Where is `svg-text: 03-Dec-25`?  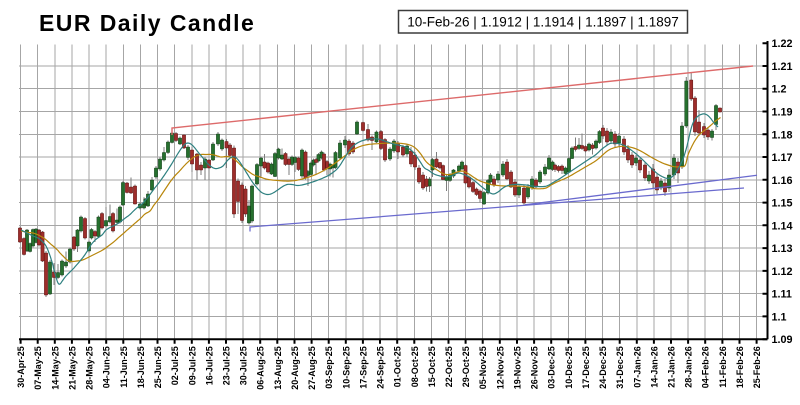
svg-text: 03-Dec-25 is located at coordinates (552, 367).